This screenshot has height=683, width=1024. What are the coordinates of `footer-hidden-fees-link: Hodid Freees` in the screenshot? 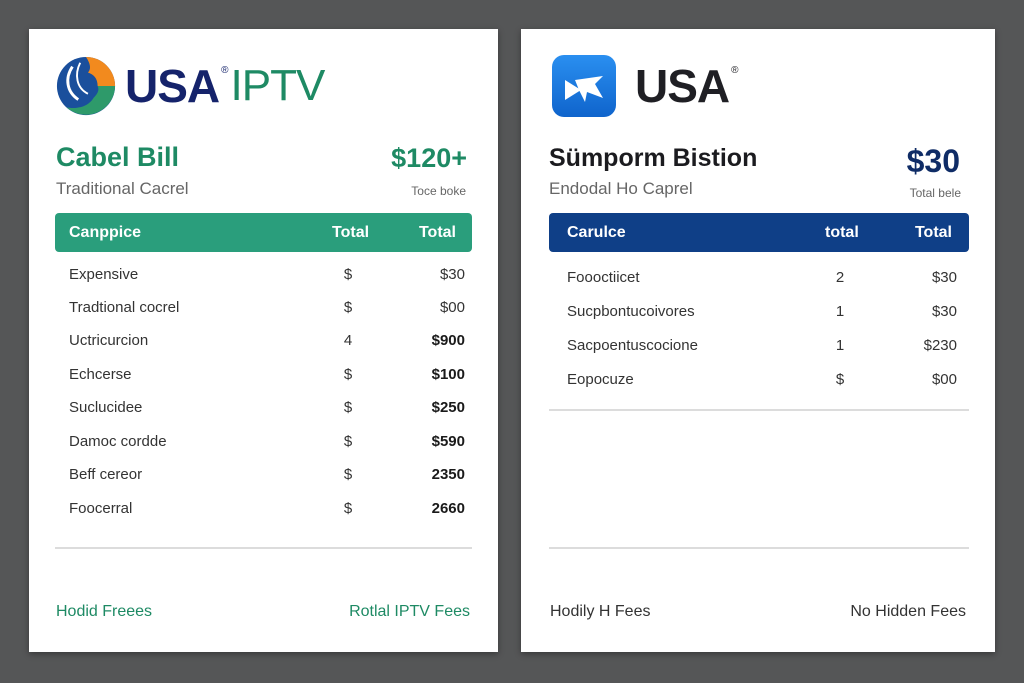 It's located at (104, 611).